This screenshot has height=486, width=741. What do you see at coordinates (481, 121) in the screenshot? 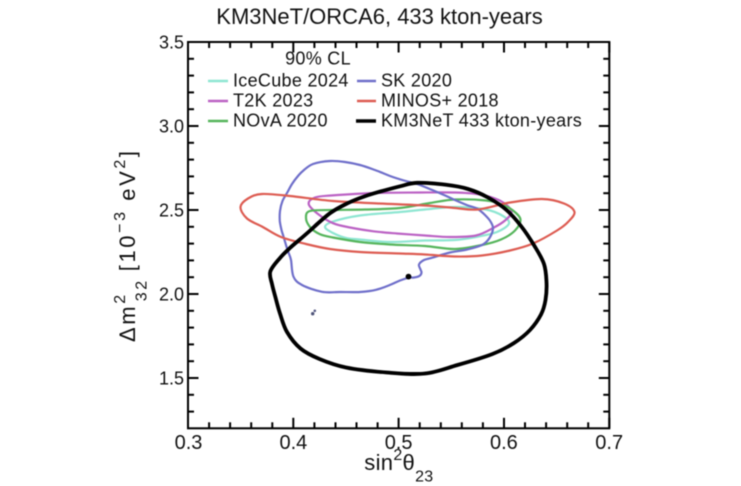
I see `svg-text: KM3NeT 433 kton-years` at bounding box center [481, 121].